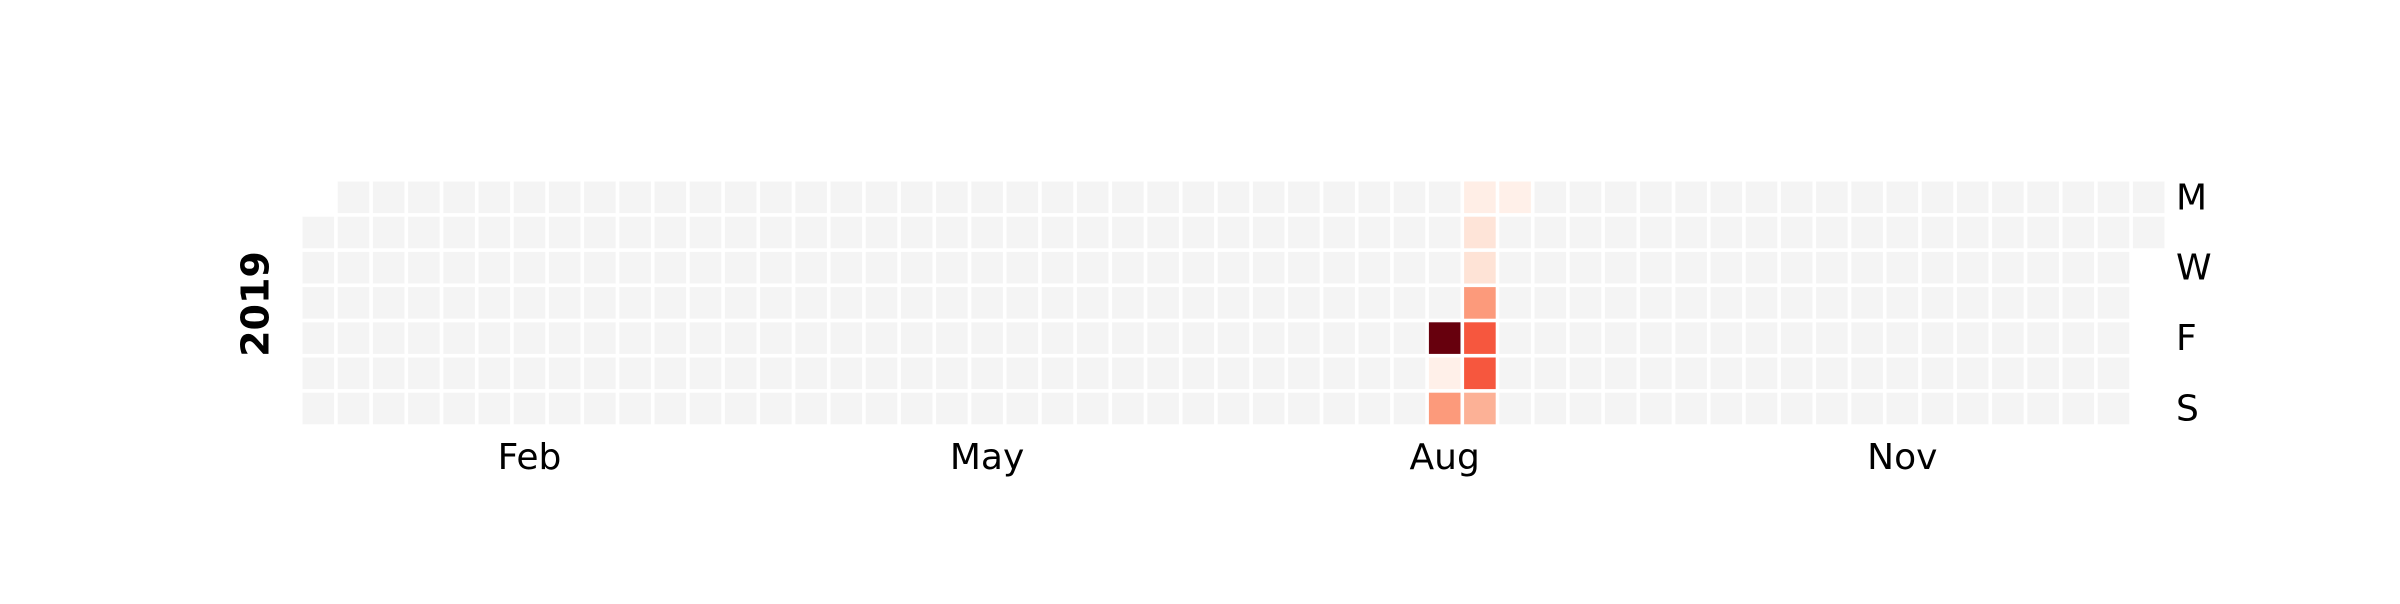 The image size is (2400, 604). I want to click on weekday-label: M, so click(2191, 197).